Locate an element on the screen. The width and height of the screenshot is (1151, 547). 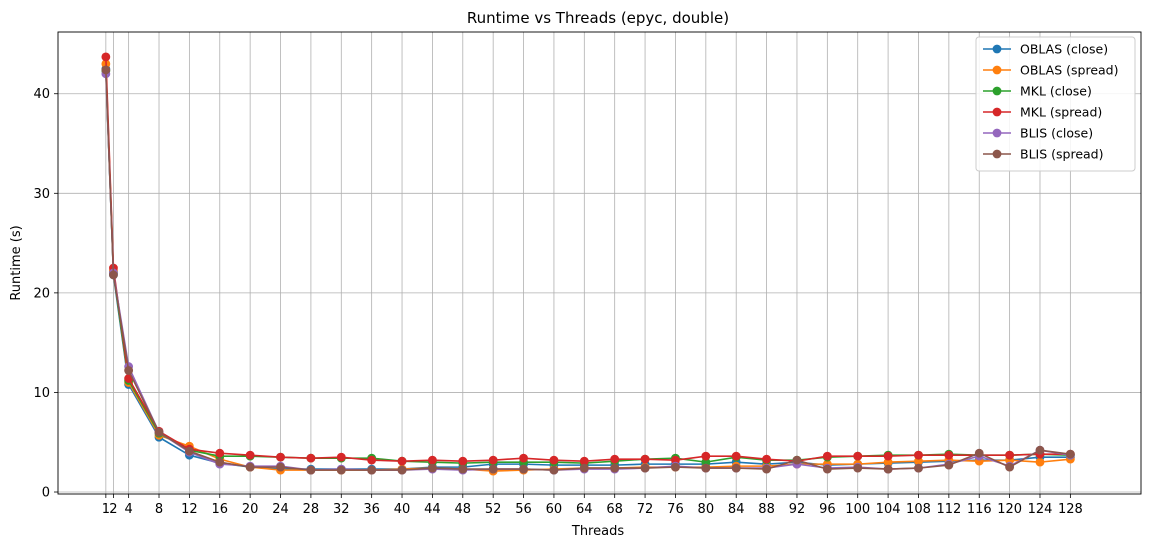
y-tick-label: 40 is located at coordinates (41, 94).